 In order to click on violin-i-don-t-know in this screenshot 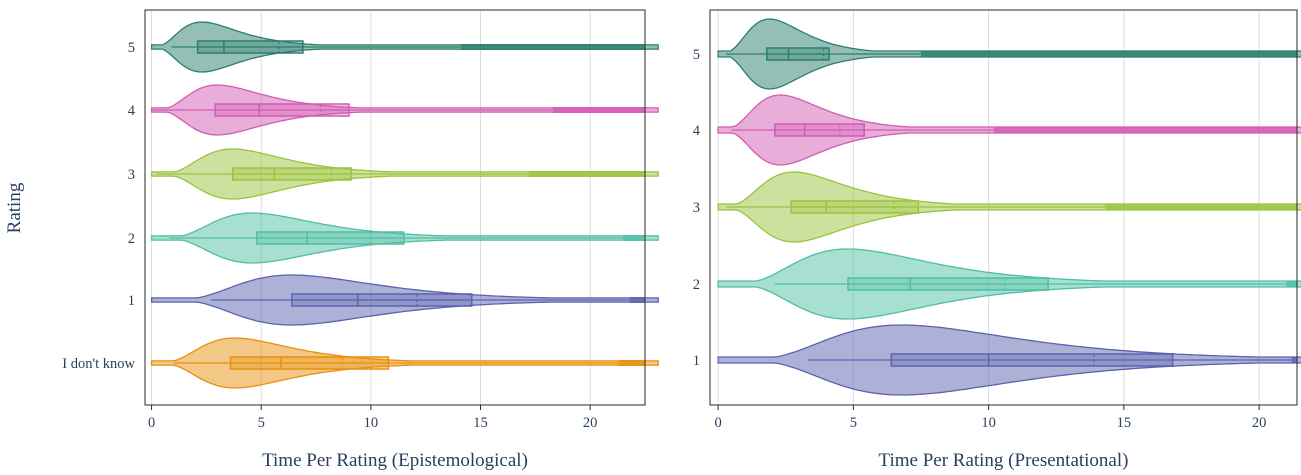, I will do `click(404, 363)`.